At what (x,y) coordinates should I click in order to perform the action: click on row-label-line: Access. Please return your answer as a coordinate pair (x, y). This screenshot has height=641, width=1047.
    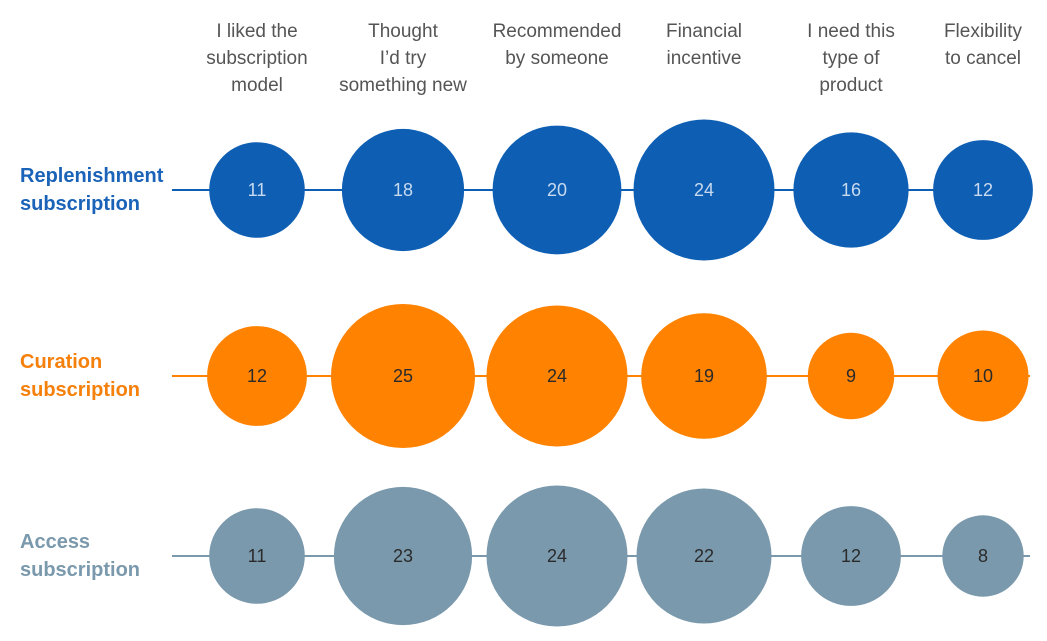
    Looking at the image, I should click on (55, 542).